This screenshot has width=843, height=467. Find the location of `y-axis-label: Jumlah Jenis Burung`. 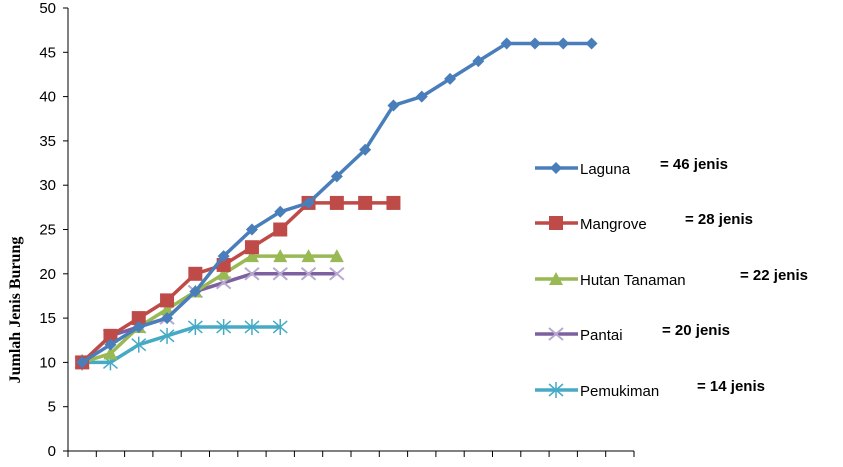

y-axis-label: Jumlah Jenis Burung is located at coordinates (15, 310).